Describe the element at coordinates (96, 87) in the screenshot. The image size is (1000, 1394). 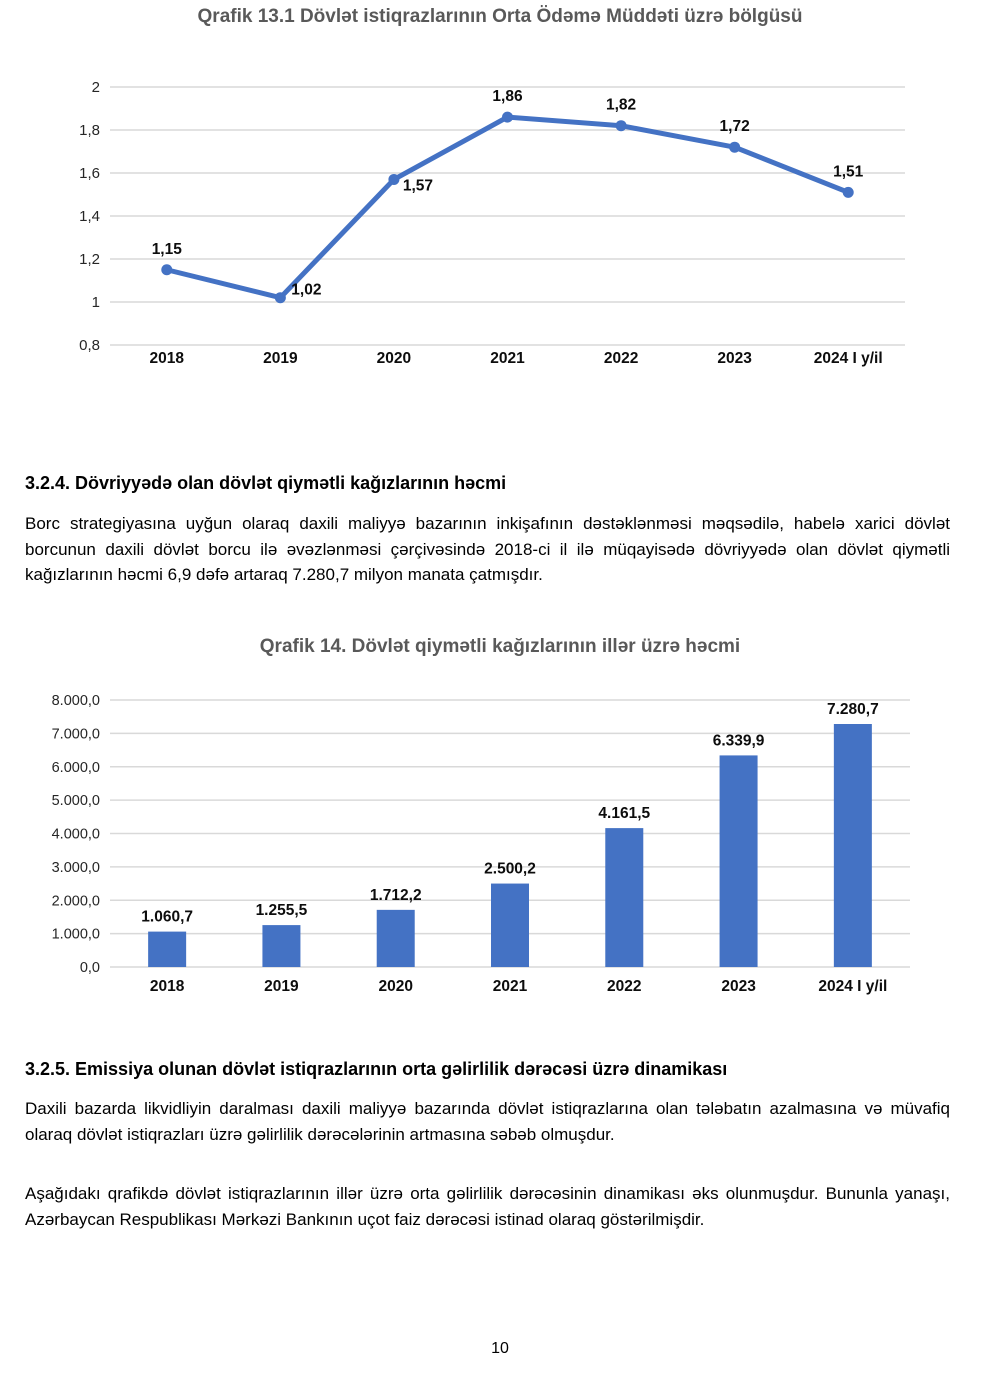
I see `y-axis-tick-label: 2` at that location.